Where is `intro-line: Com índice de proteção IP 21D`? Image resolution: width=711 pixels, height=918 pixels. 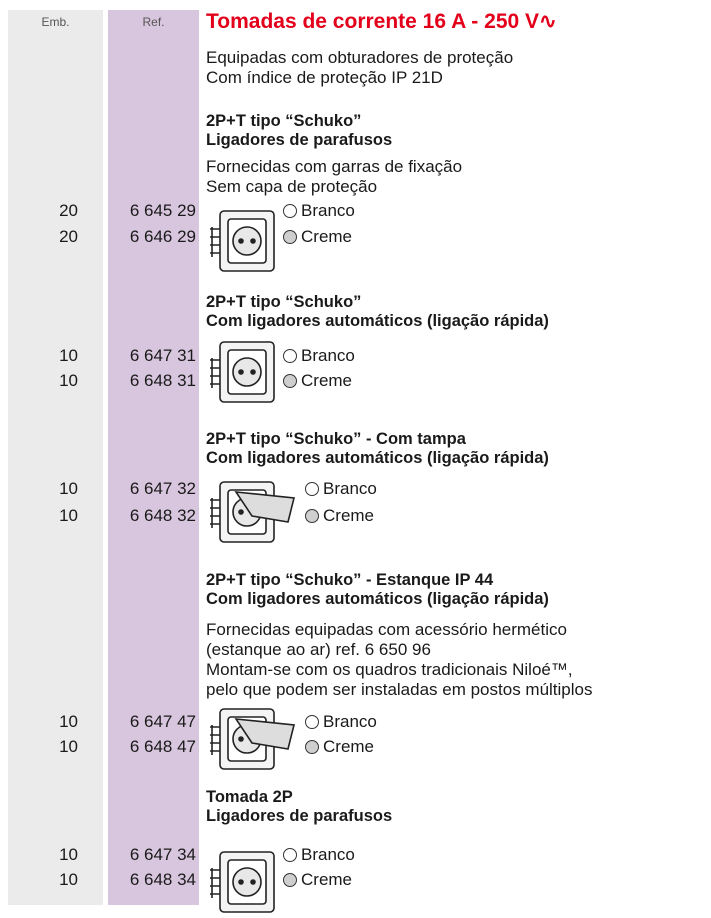
intro-line: Com índice de proteção IP 21D is located at coordinates (324, 77).